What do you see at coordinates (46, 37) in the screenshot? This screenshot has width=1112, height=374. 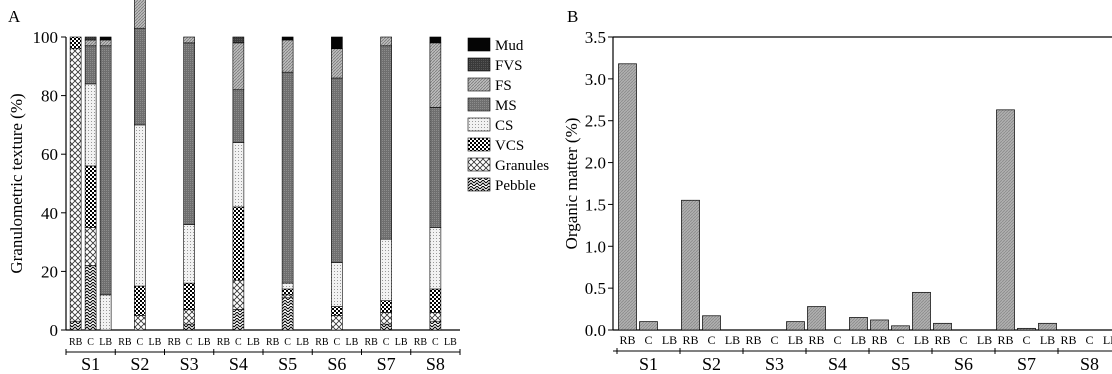 I see `panel-a-y-tick-label: 100` at bounding box center [46, 37].